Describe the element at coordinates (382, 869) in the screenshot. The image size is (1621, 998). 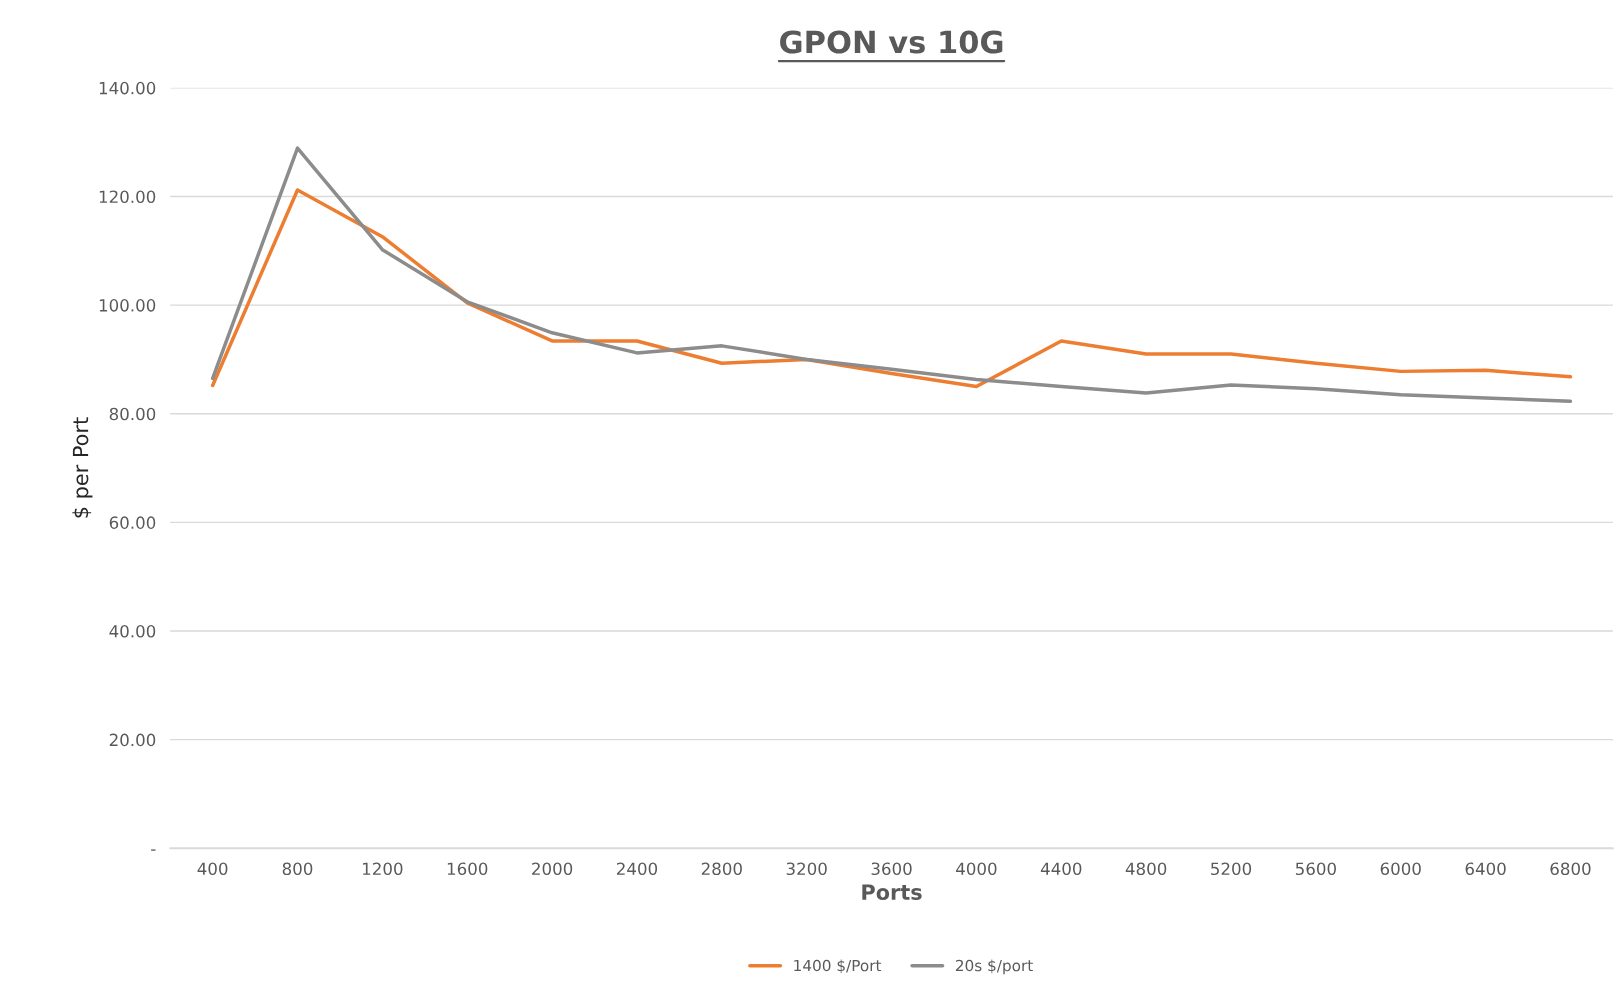
I see `x-tick-label: 1200` at that location.